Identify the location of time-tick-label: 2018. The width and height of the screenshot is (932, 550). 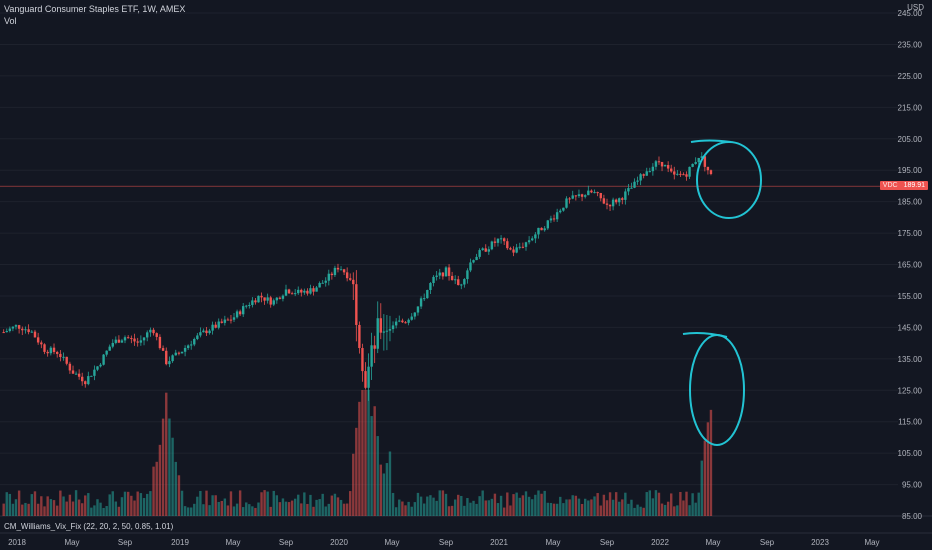
(17, 542).